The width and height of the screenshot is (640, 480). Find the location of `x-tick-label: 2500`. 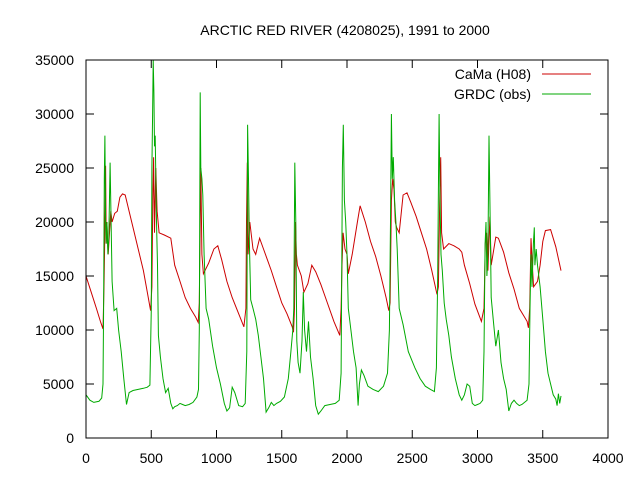

x-tick-label: 2500 is located at coordinates (412, 458).